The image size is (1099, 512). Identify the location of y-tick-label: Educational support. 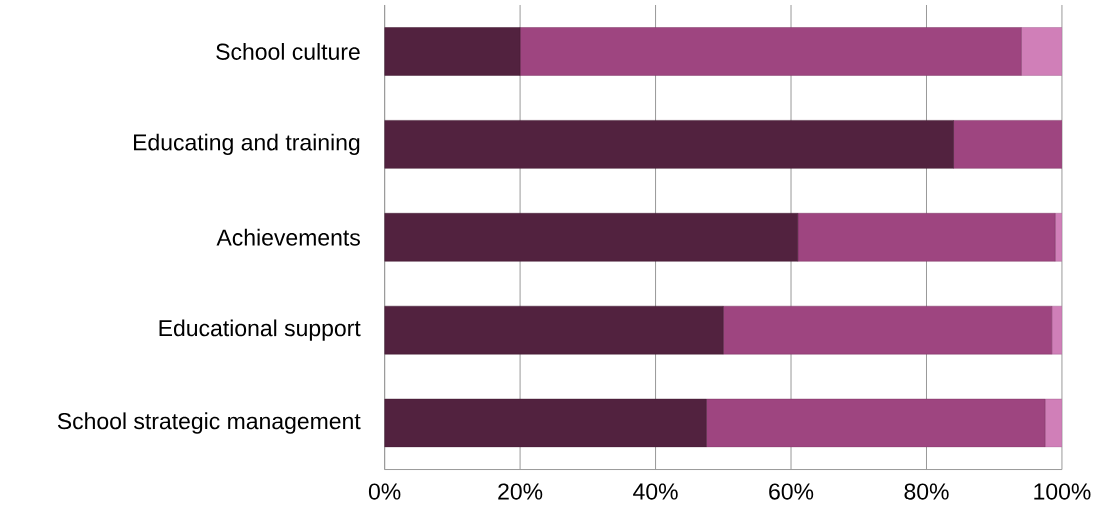
(260, 330).